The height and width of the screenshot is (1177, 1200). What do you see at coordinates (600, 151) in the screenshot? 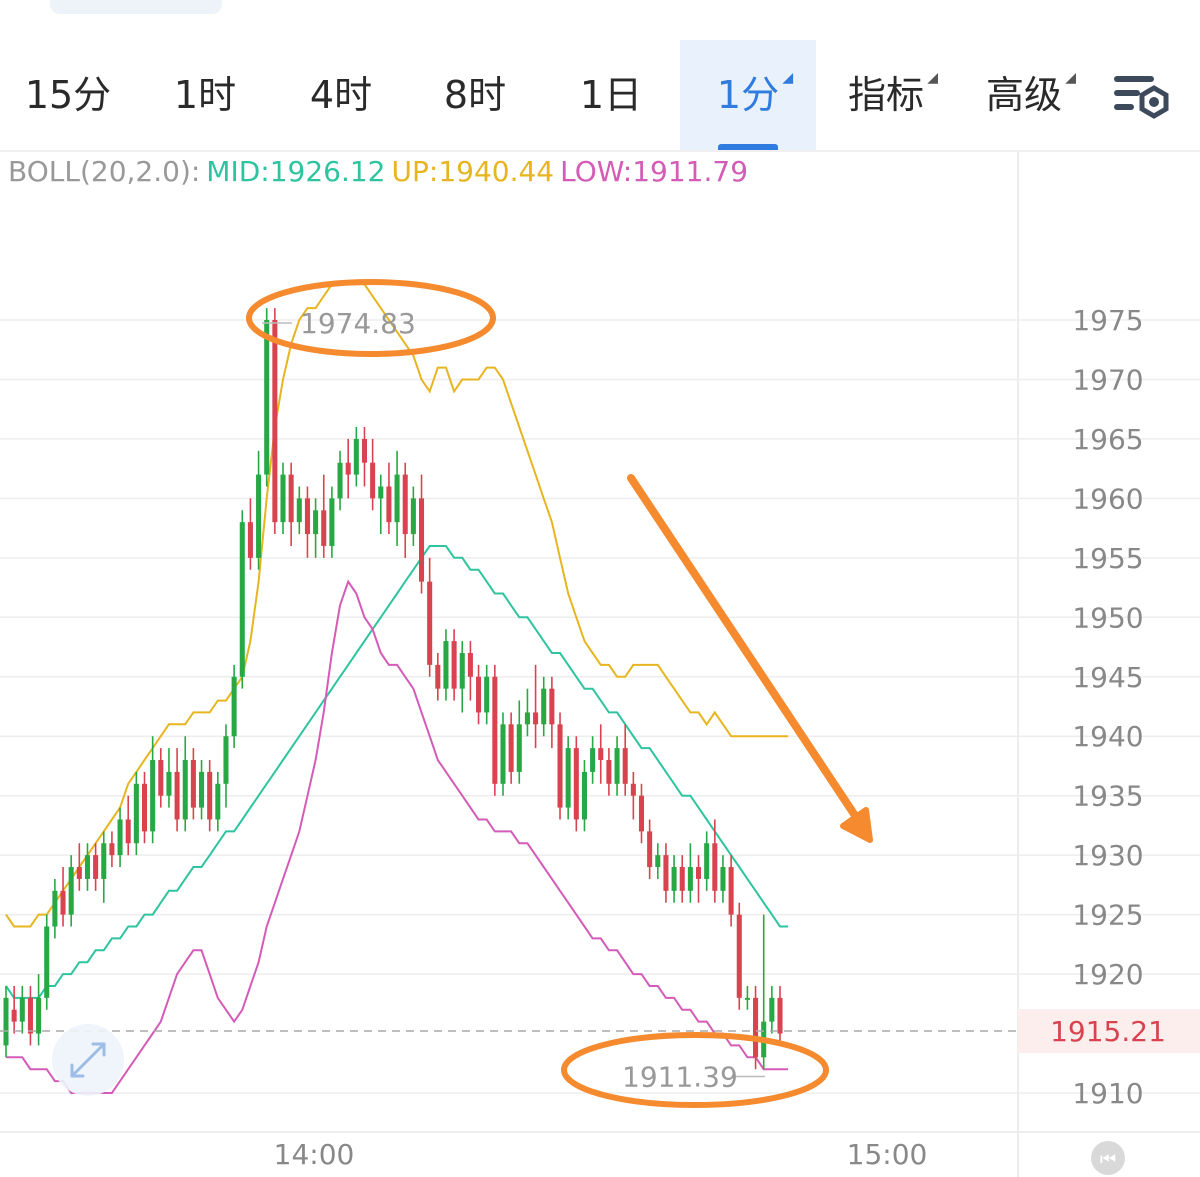
I see `tabbar-divider` at bounding box center [600, 151].